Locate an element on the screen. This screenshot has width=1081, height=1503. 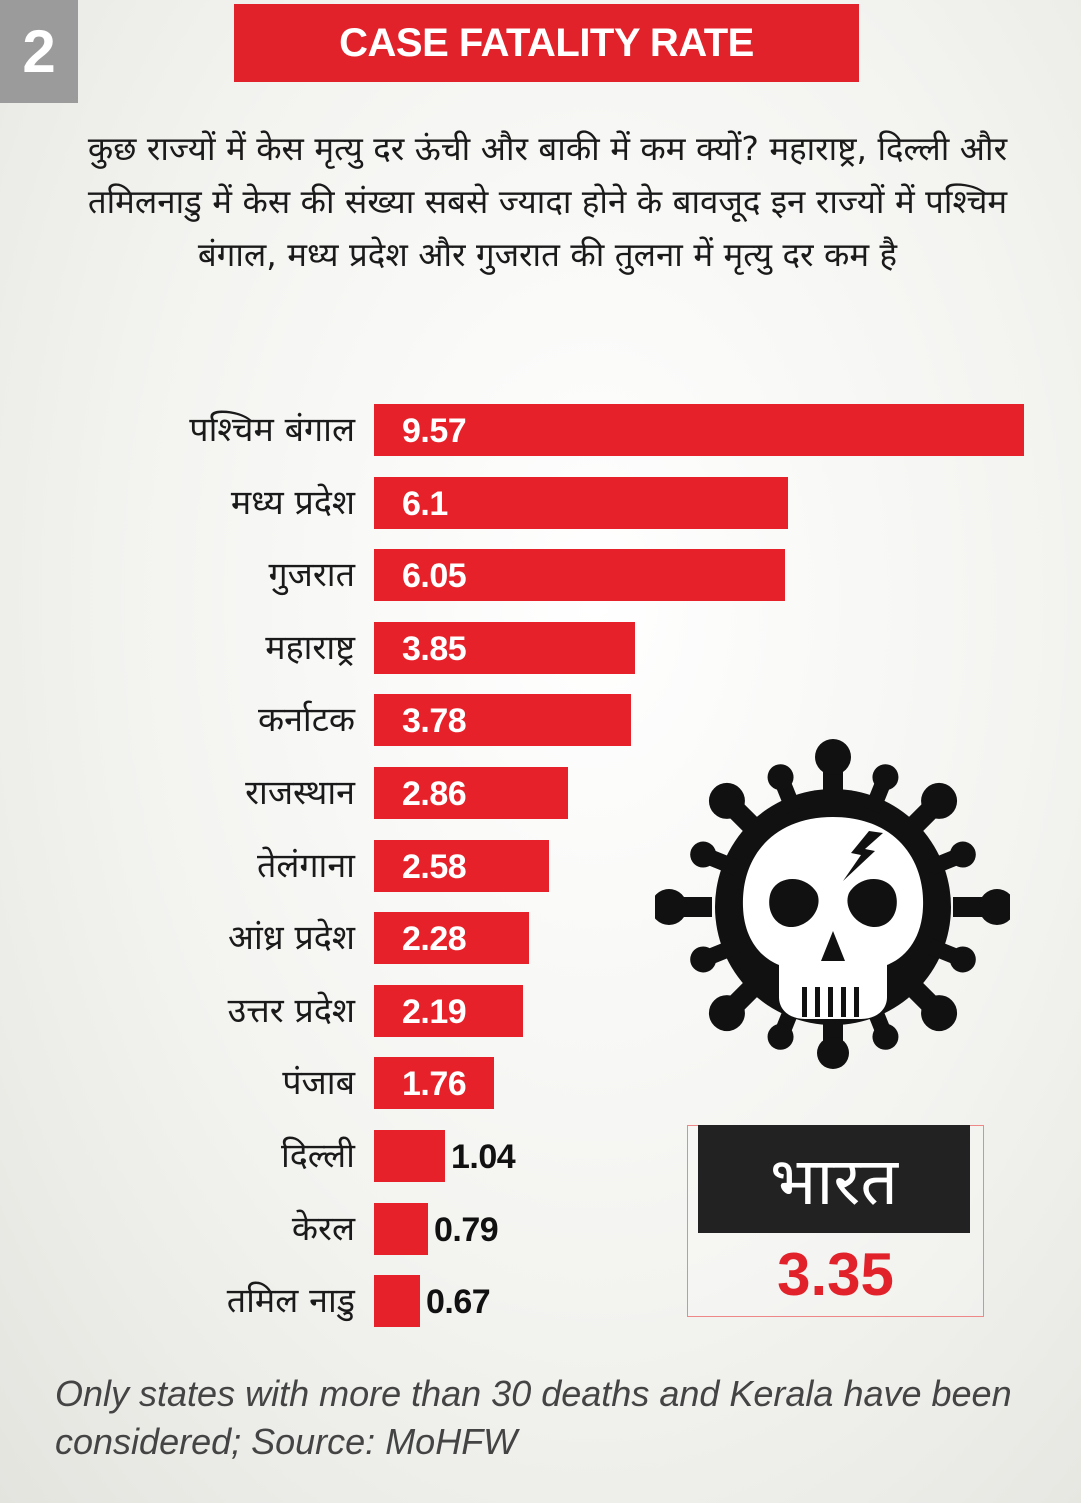
national-label: भारत is located at coordinates (834, 1179).